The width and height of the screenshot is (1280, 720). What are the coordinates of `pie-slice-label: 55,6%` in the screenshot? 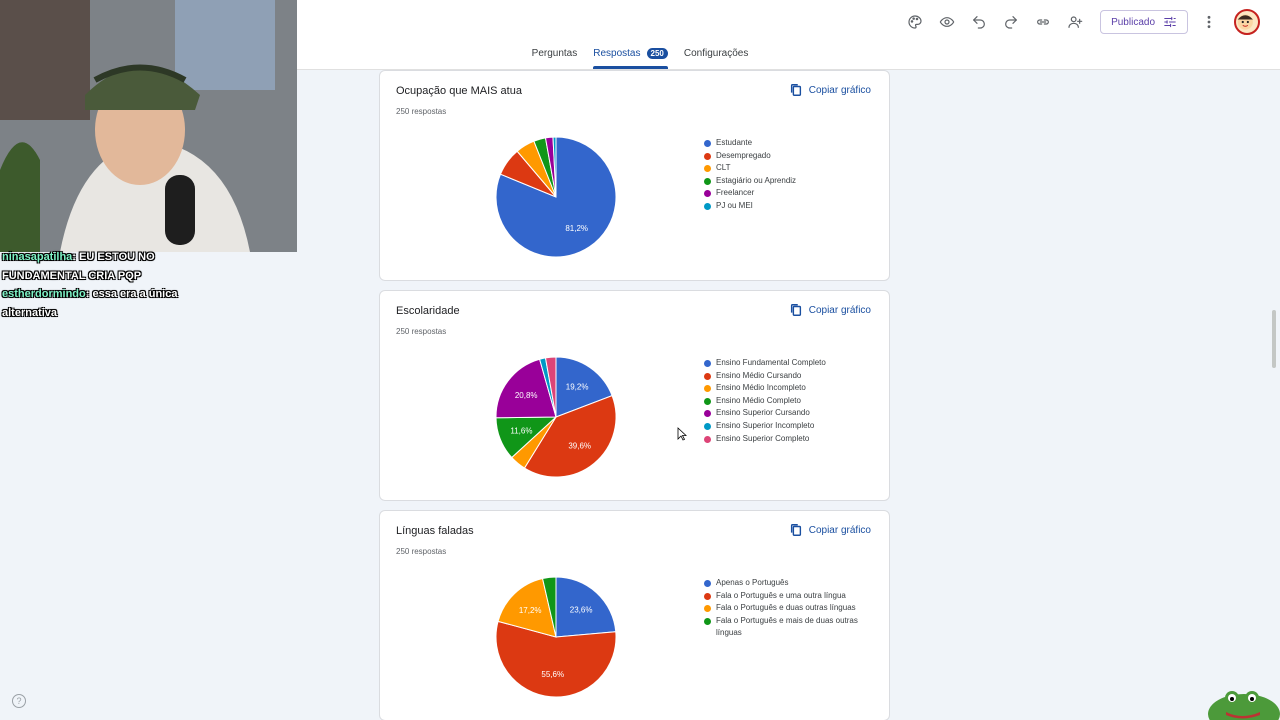 It's located at (552, 674).